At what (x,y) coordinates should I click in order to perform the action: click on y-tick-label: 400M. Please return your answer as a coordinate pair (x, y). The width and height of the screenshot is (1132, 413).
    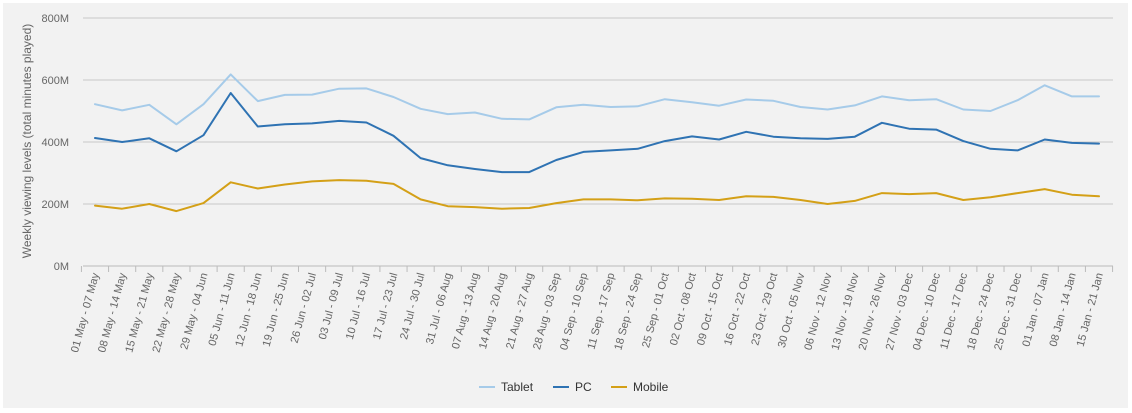
    Looking at the image, I should click on (55, 143).